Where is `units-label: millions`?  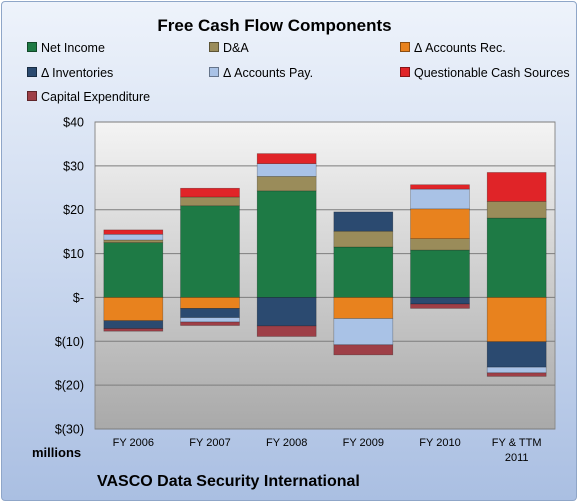
units-label: millions is located at coordinates (57, 452).